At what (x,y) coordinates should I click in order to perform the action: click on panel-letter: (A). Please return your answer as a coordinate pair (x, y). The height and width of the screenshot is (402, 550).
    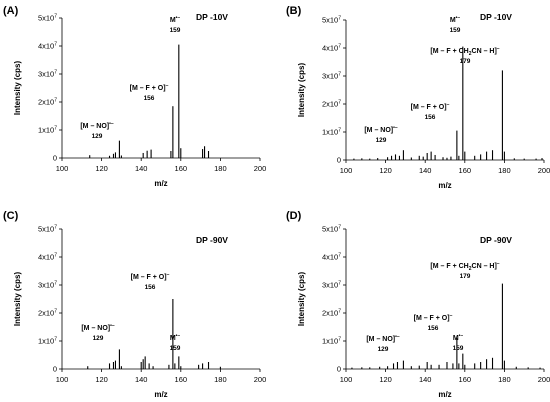
    Looking at the image, I should click on (11, 11).